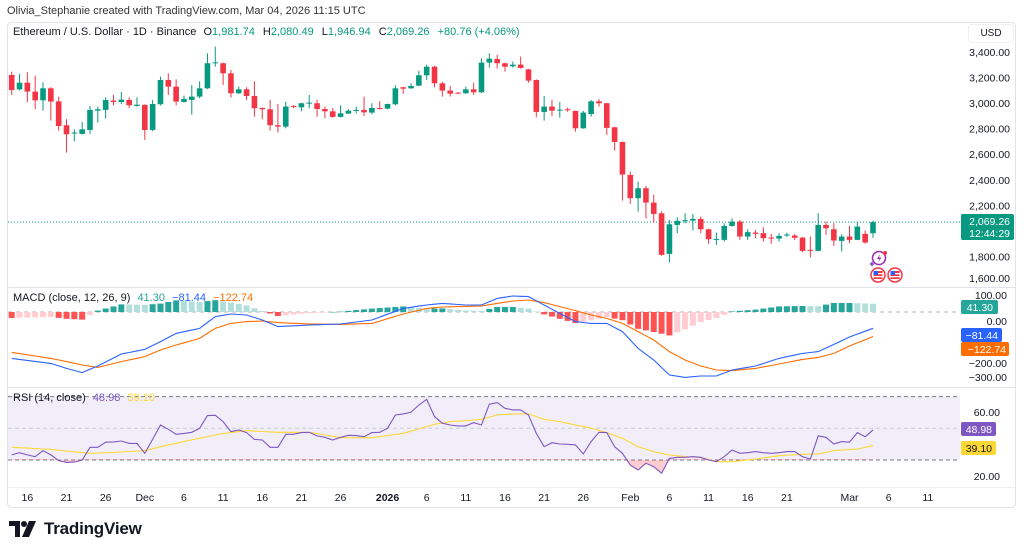  What do you see at coordinates (442, 436) in the screenshot?
I see `rsi-lines` at bounding box center [442, 436].